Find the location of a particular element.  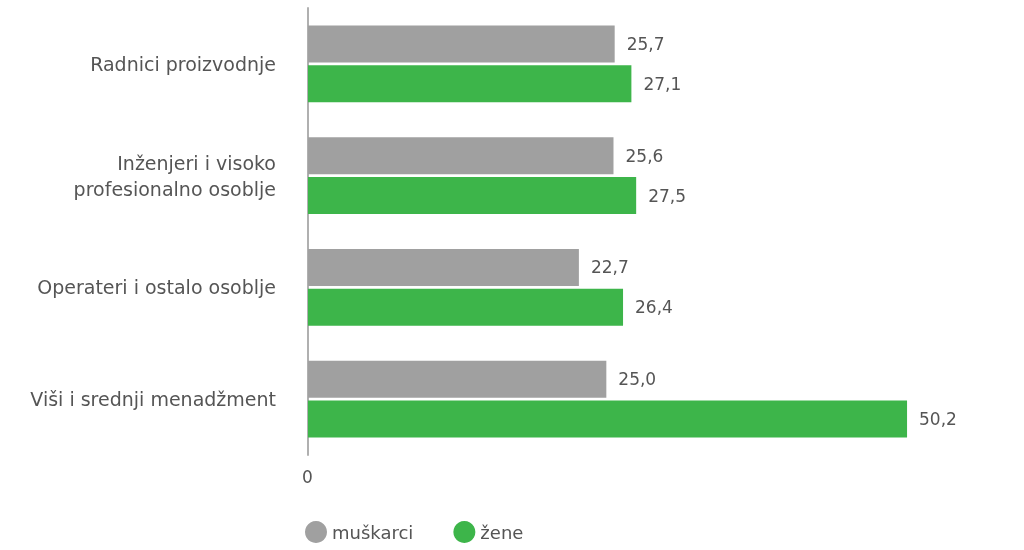

legend-label: muškarci is located at coordinates (373, 532).